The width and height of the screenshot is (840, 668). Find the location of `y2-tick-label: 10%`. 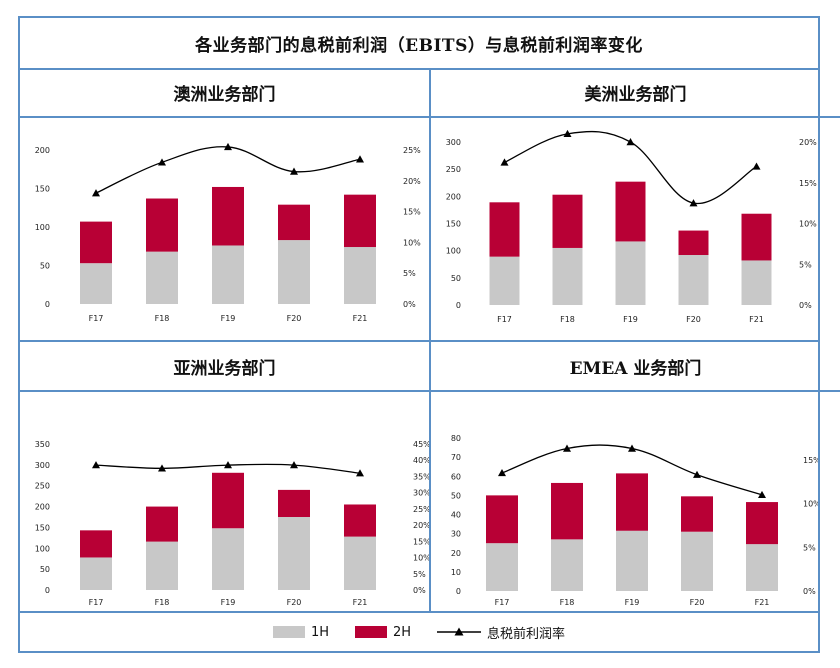

y2-tick-label: 10% is located at coordinates (810, 504).